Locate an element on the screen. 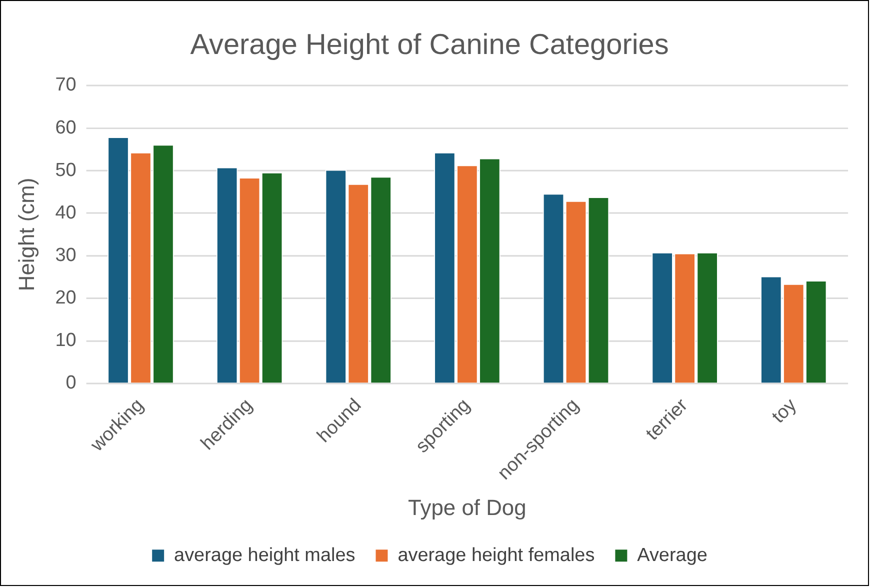 The width and height of the screenshot is (871, 588). y-tick-label: 0 is located at coordinates (71, 383).